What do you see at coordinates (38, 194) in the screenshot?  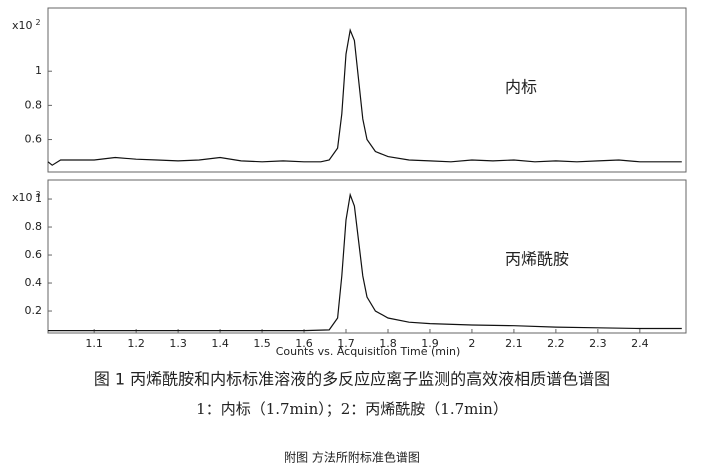 I see `multiplier-exponent: 3` at bounding box center [38, 194].